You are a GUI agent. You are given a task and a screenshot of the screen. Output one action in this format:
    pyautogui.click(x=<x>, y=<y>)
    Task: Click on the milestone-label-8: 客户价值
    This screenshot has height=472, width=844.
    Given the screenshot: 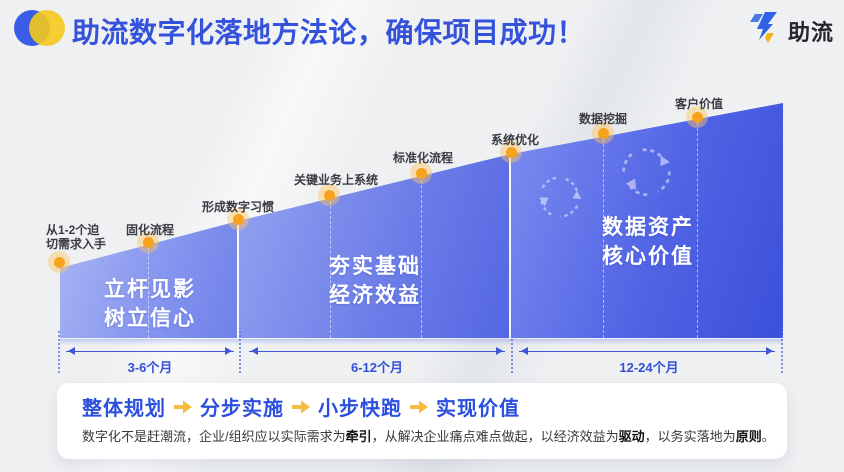 What is the action you would take?
    pyautogui.click(x=699, y=104)
    